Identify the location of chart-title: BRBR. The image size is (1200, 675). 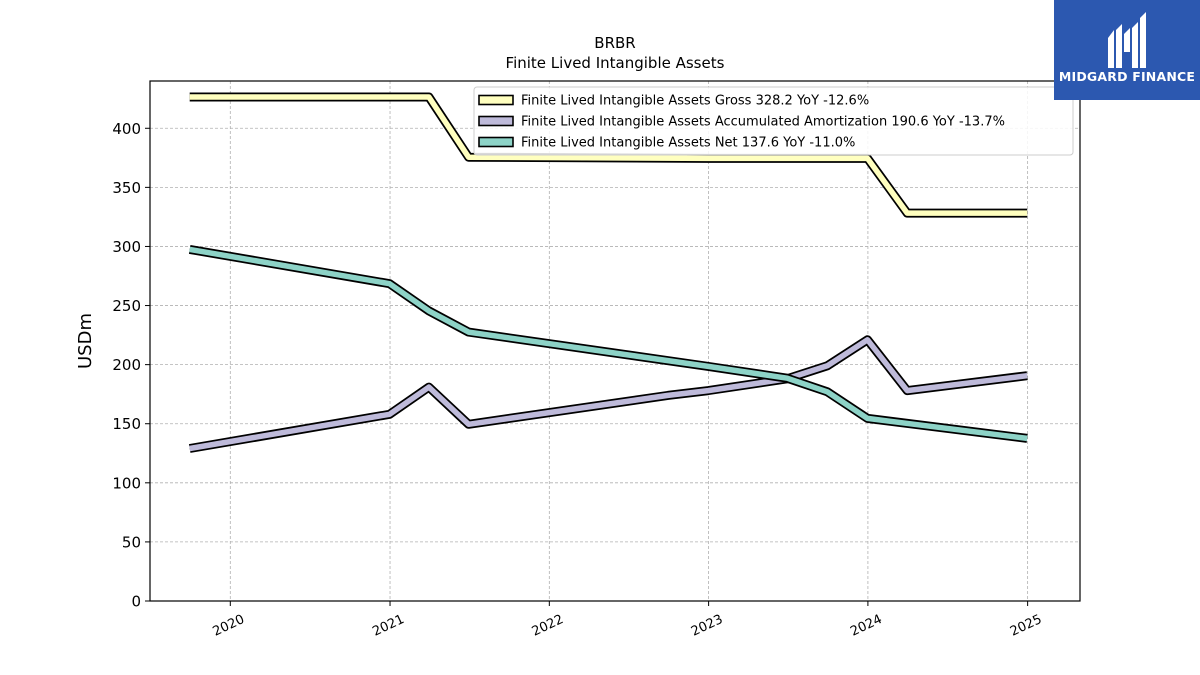
(614, 43).